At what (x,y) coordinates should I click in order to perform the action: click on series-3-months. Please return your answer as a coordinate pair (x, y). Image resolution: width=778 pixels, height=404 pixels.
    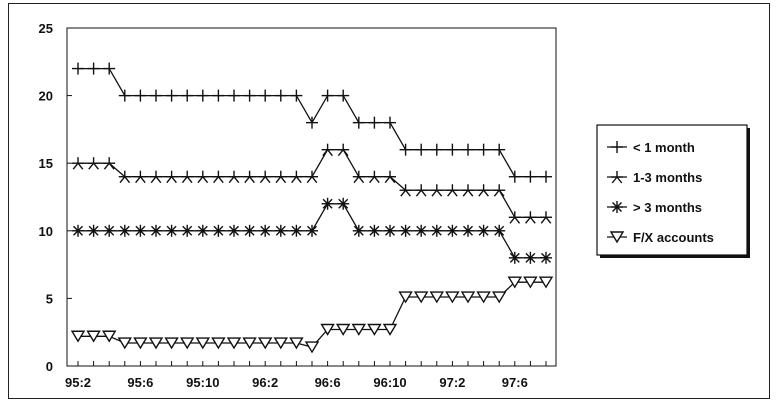
    Looking at the image, I should click on (312, 230).